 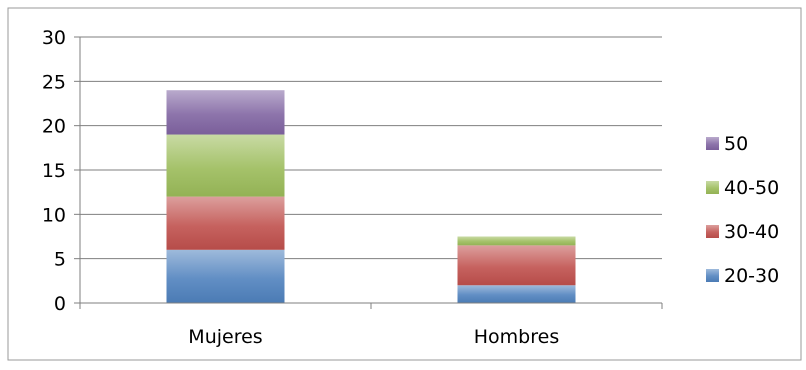 I want to click on legend: 50 40-50 30-40 20-30, so click(x=742, y=210).